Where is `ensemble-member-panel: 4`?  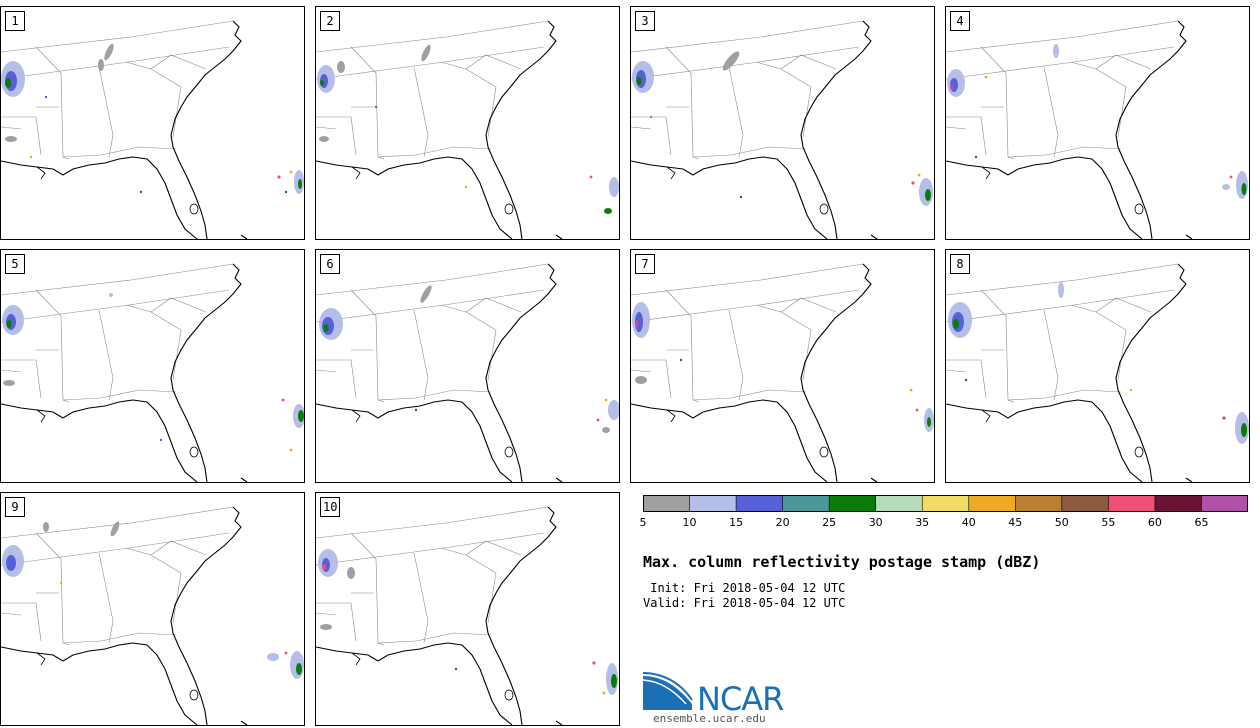 ensemble-member-panel: 4 is located at coordinates (1097, 123).